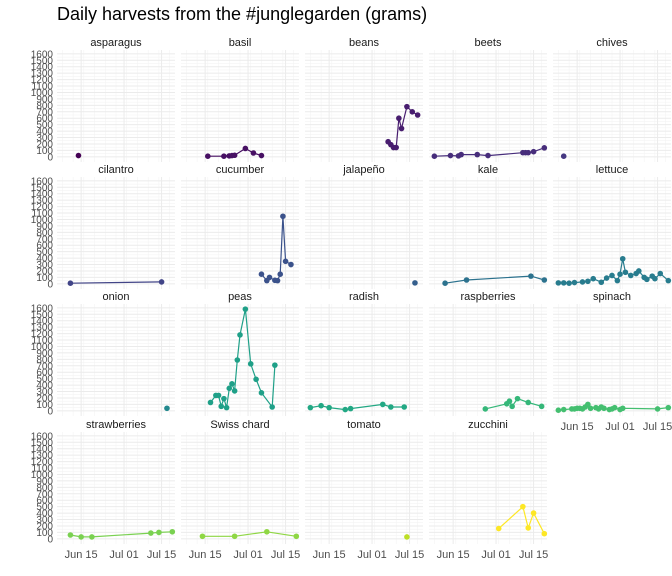  What do you see at coordinates (488, 170) in the screenshot?
I see `panel-strip-label: kale` at bounding box center [488, 170].